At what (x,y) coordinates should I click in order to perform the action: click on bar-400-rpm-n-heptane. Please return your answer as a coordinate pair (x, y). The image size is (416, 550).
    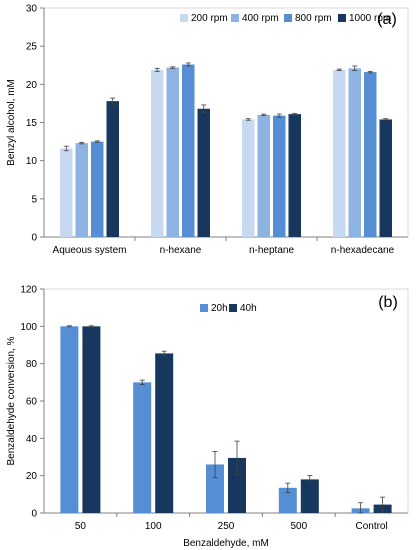
    Looking at the image, I should click on (263, 175).